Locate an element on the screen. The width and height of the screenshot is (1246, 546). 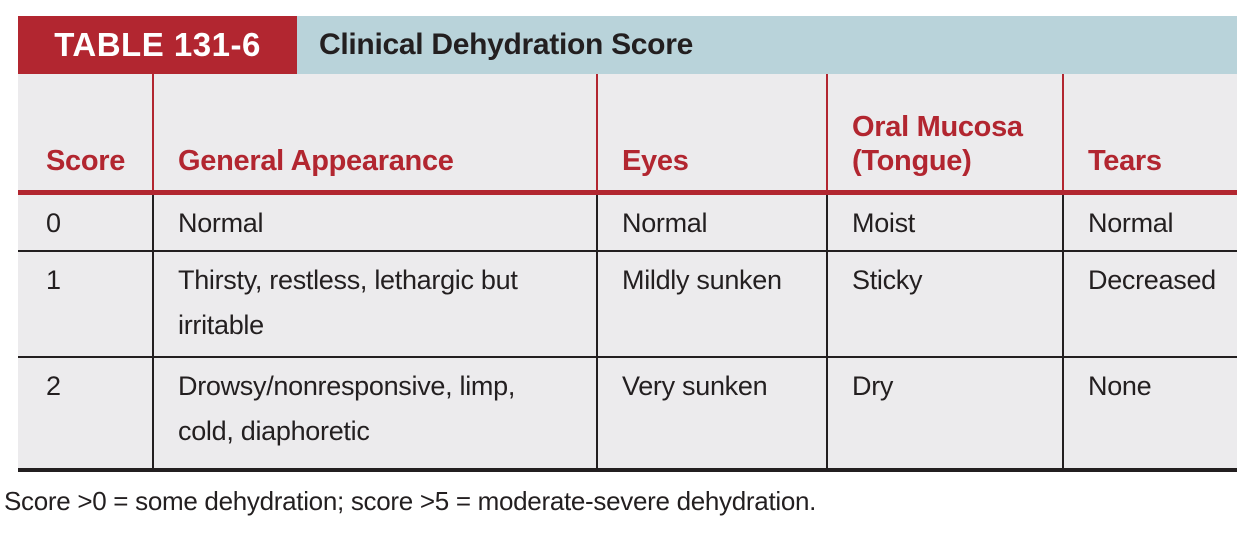
column-header-oral-mucosa: Oral Mucosa (Tongue) is located at coordinates (944, 132).